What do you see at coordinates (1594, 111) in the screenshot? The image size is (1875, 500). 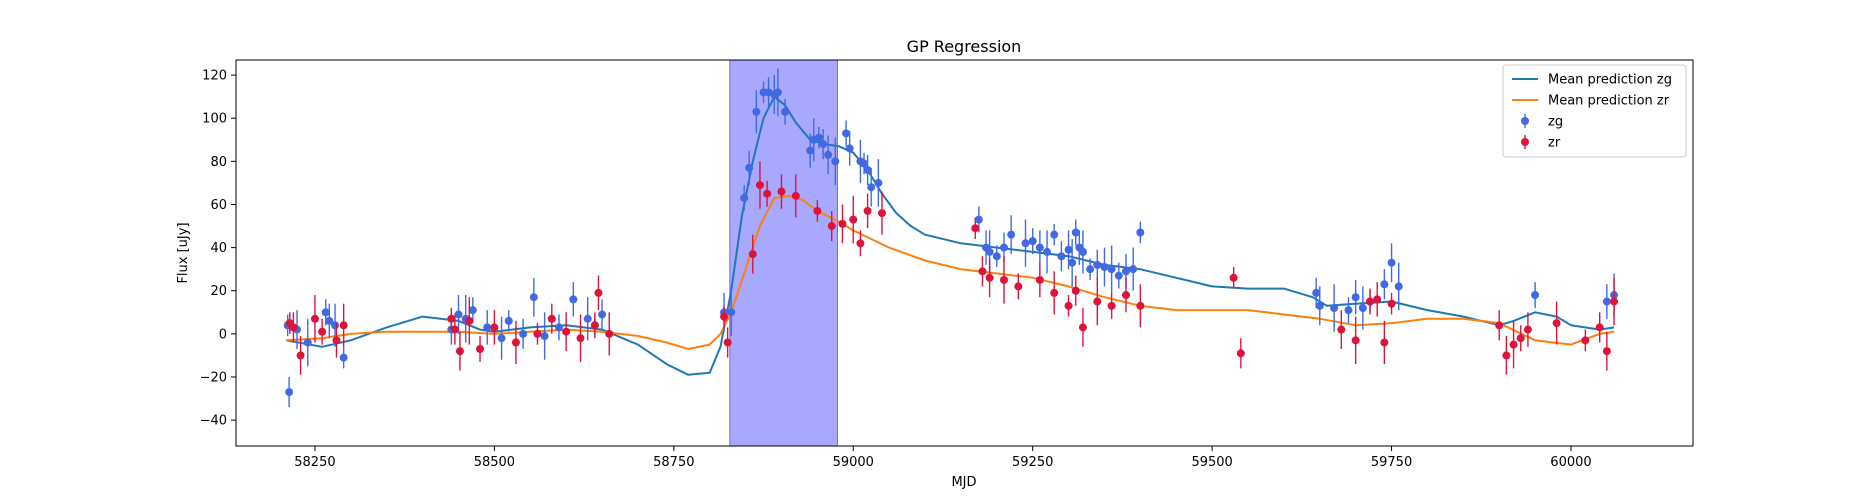 I see `legend: Mean prediction zg Mean prediction zr zg zr` at bounding box center [1594, 111].